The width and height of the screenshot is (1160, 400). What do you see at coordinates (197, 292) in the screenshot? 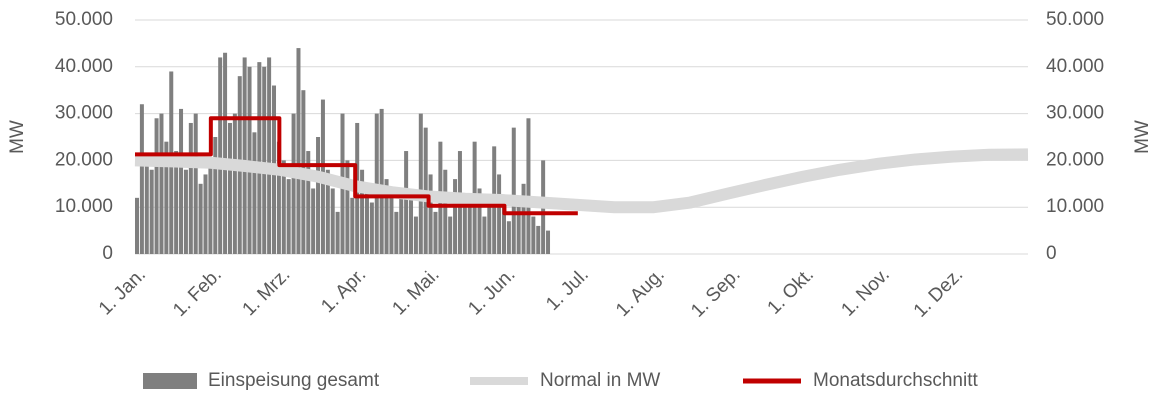
I see `x-tick-label: 1. Feb.` at bounding box center [197, 292].